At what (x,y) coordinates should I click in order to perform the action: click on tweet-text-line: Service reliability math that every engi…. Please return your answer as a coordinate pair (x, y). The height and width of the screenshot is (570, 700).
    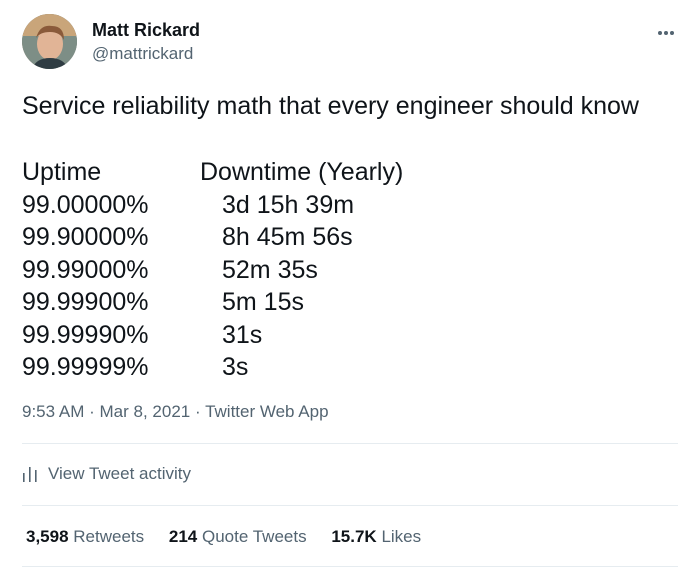
    Looking at the image, I should click on (330, 106).